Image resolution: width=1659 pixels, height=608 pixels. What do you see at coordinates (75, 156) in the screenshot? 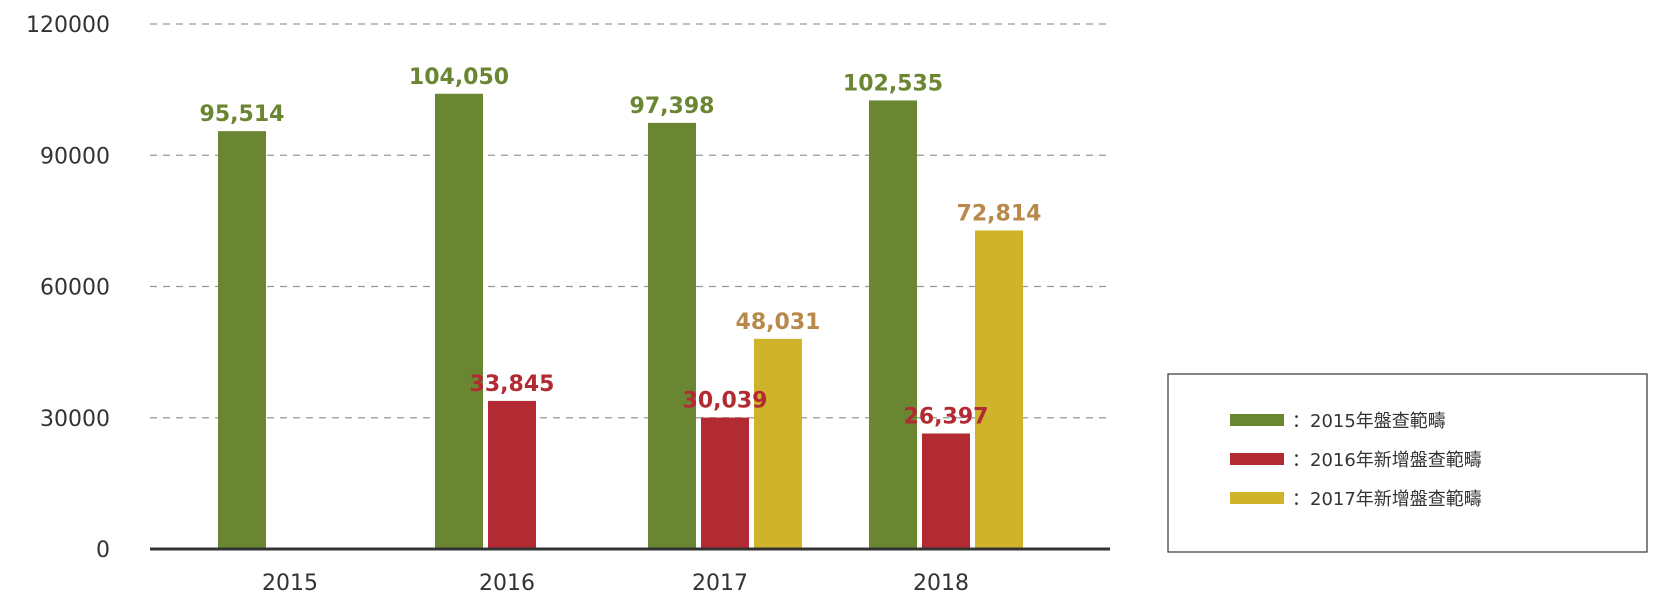
I see `y-tick-label: 90000` at bounding box center [75, 156].